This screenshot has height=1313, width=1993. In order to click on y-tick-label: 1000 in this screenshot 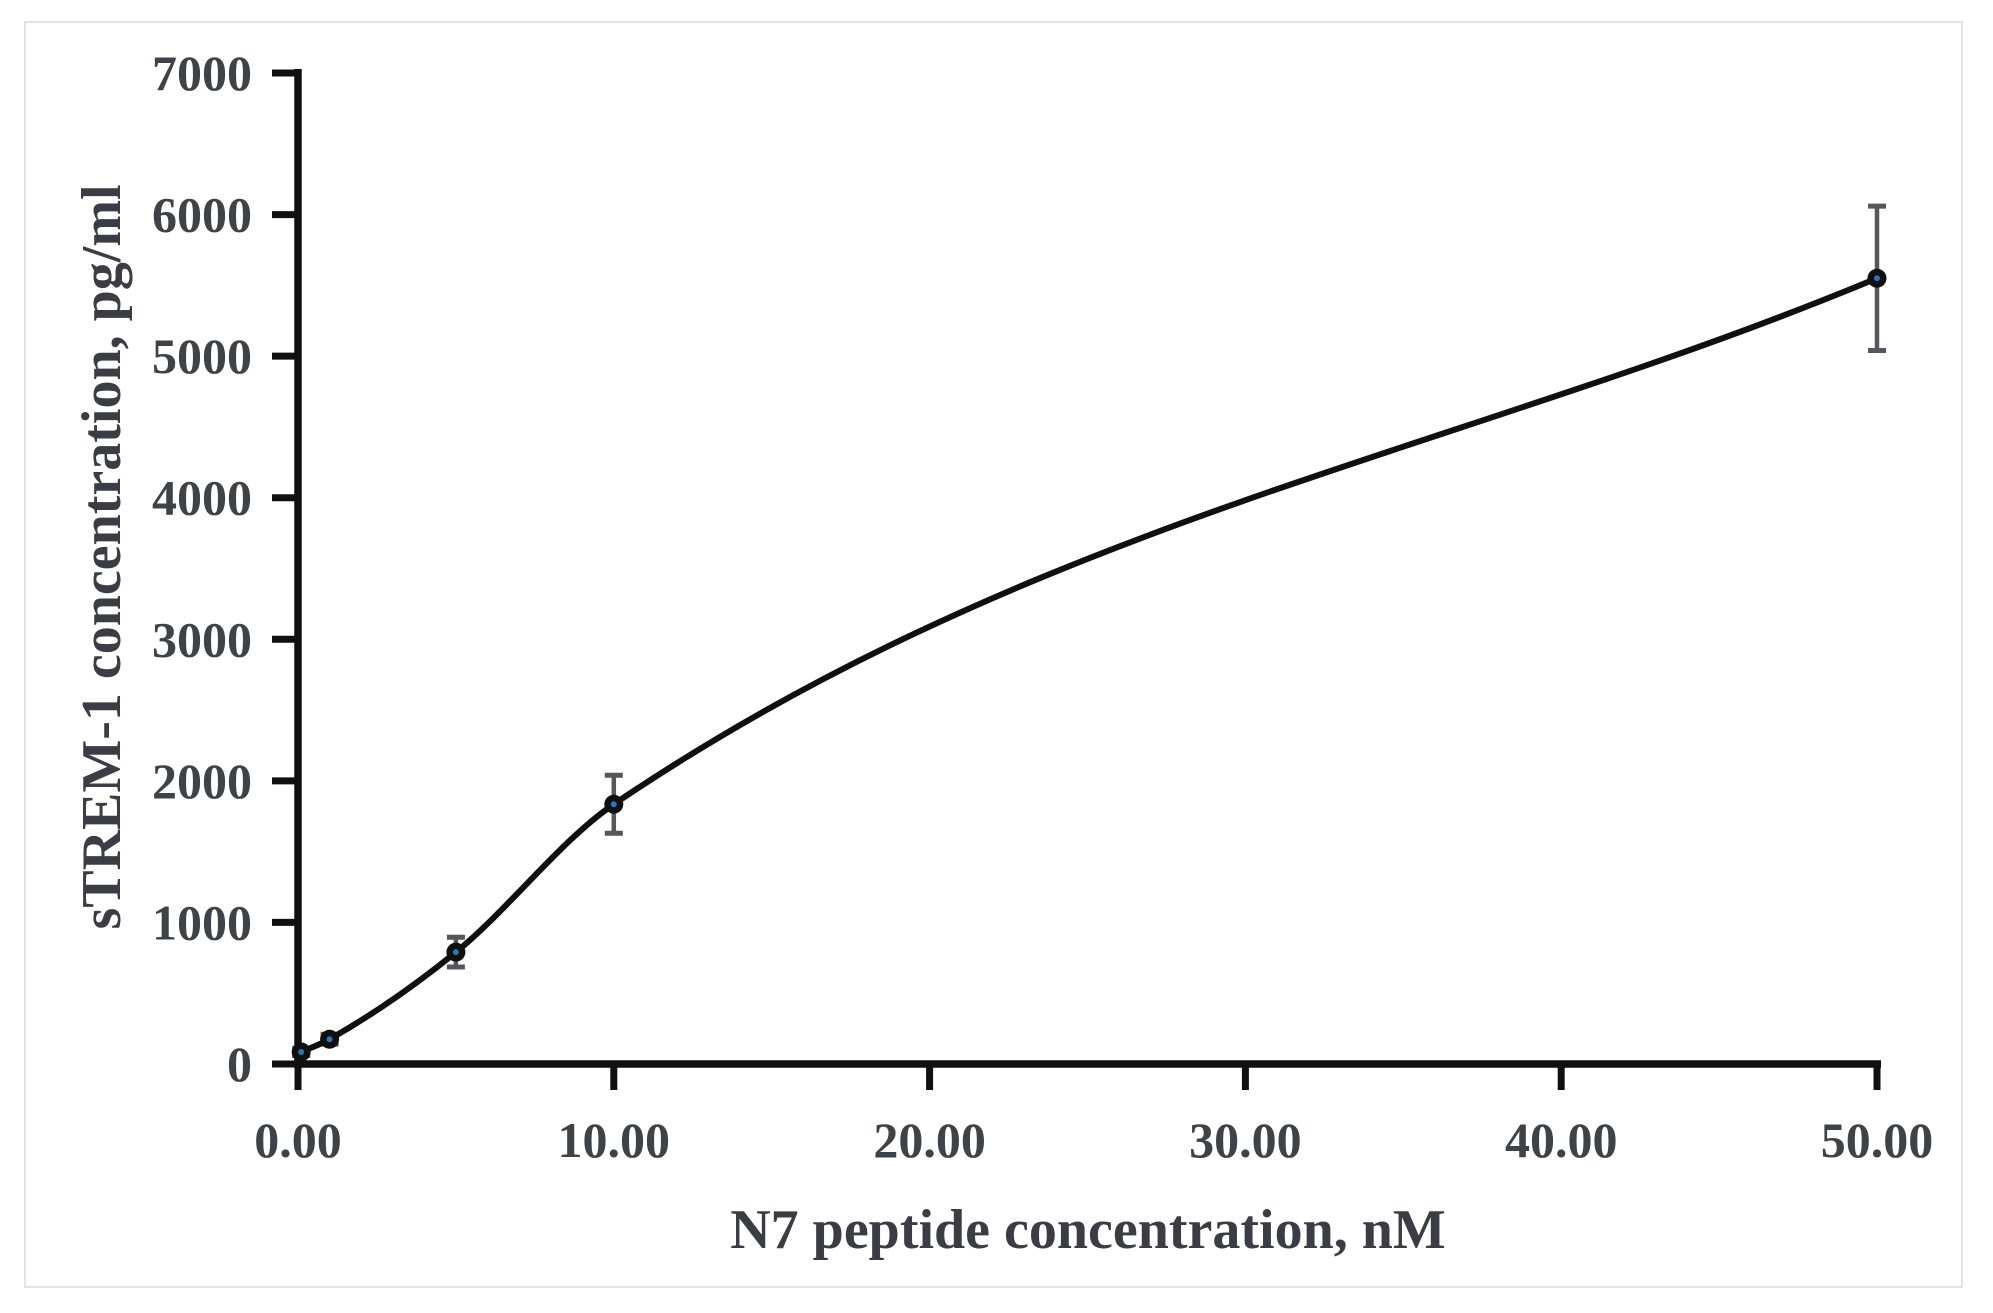, I will do `click(202, 922)`.